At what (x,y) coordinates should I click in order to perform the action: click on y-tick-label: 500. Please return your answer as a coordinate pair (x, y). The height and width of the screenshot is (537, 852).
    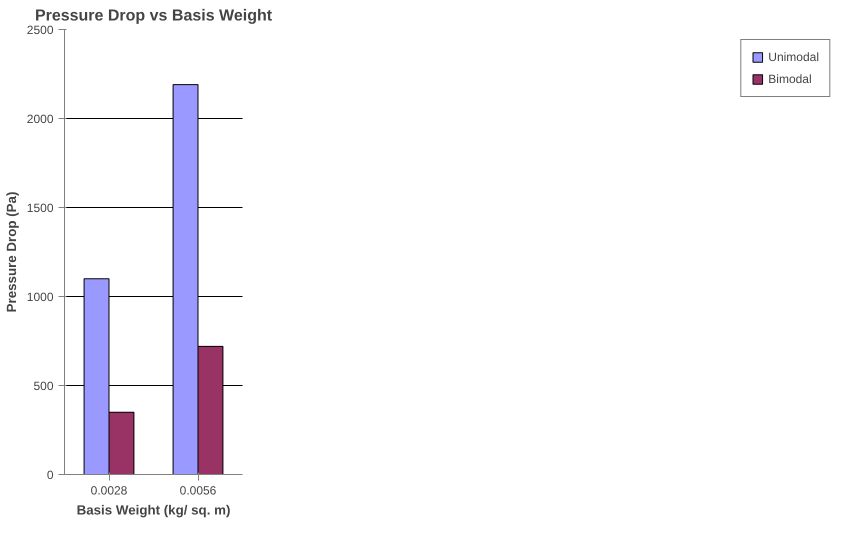
    Looking at the image, I should click on (43, 386).